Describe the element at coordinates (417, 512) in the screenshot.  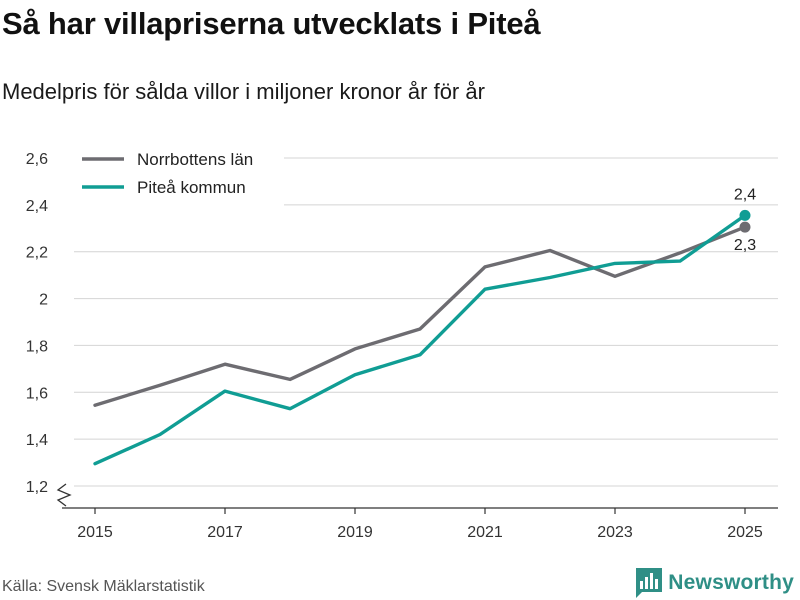
I see `x-axis: 2015 2017 2019 2021 2023 2025` at that location.